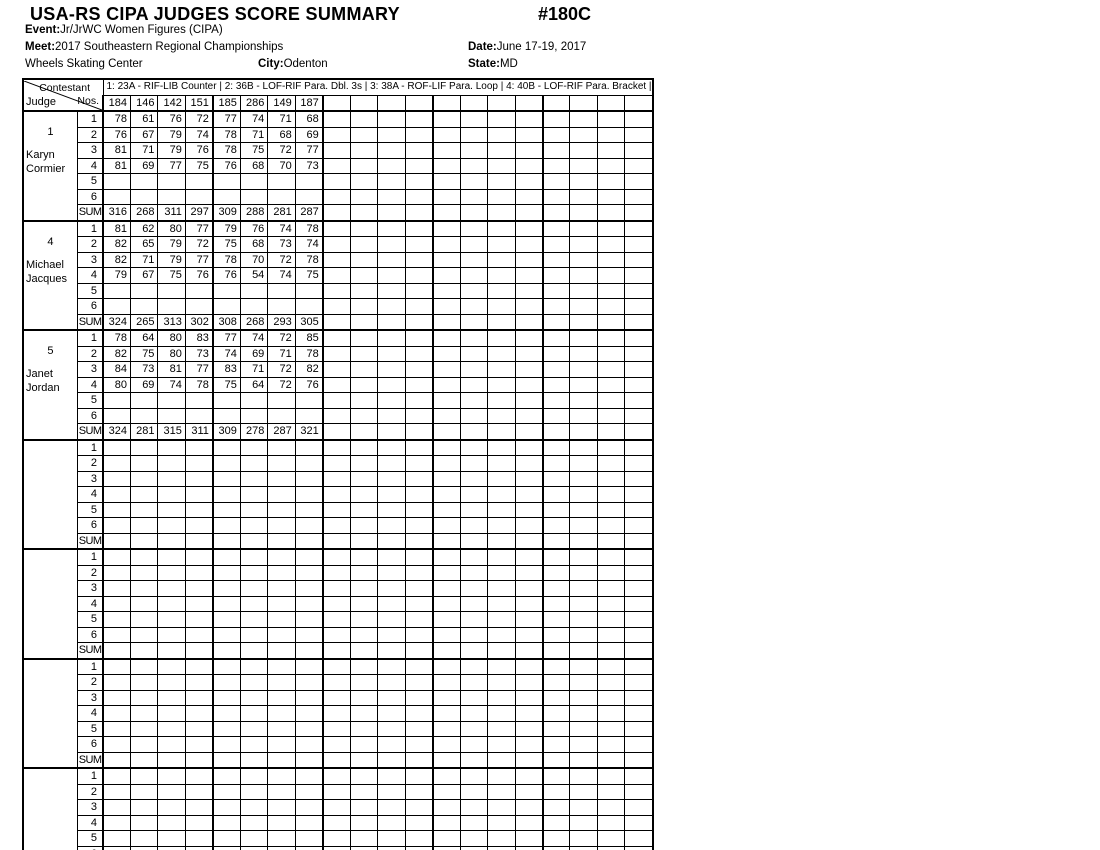 The height and width of the screenshot is (850, 1100). I want to click on sum-cell: 309, so click(226, 431).